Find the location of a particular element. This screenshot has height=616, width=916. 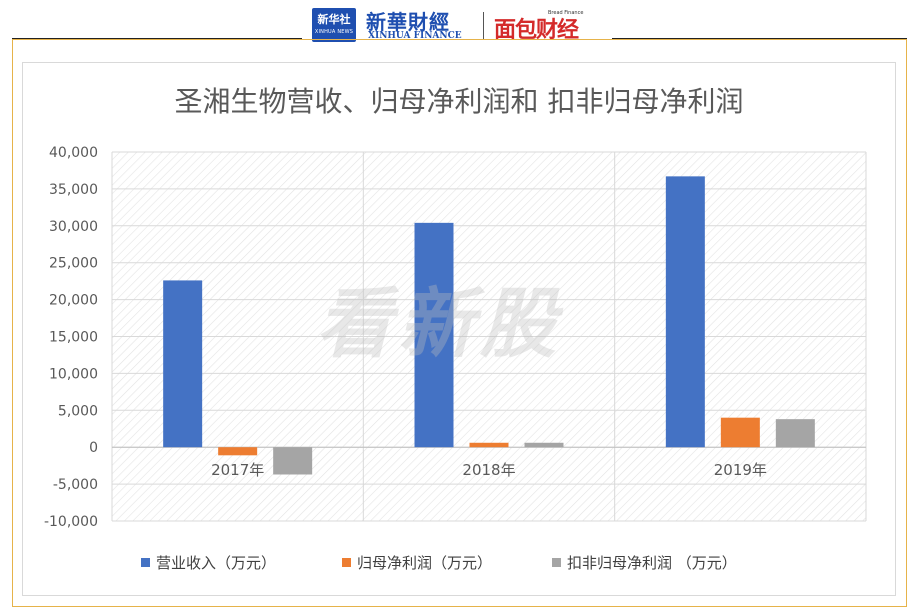

x-axis: 2017年 2018年 2019年 is located at coordinates (489, 470).